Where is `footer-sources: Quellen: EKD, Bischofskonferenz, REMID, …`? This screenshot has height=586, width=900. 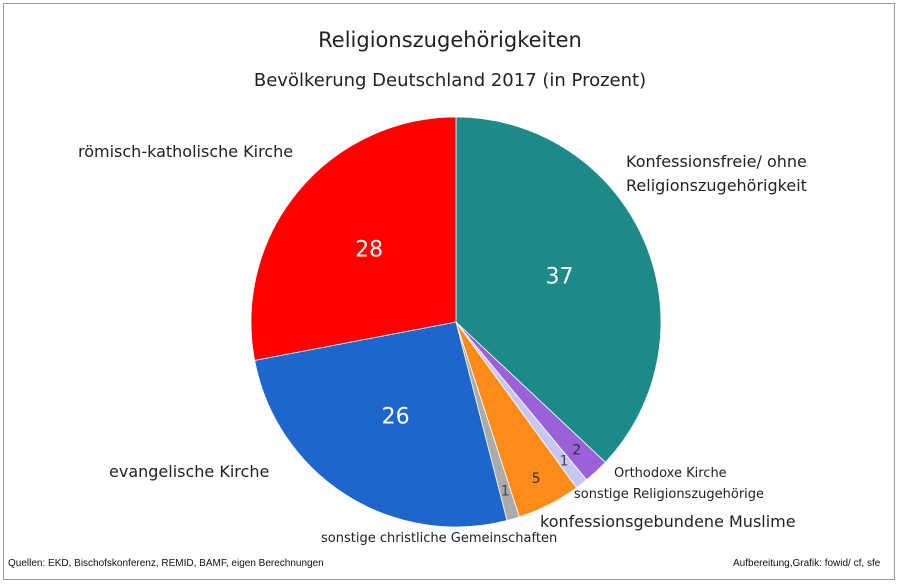 footer-sources: Quellen: EKD, Bischofskonferenz, REMID, … is located at coordinates (166, 563).